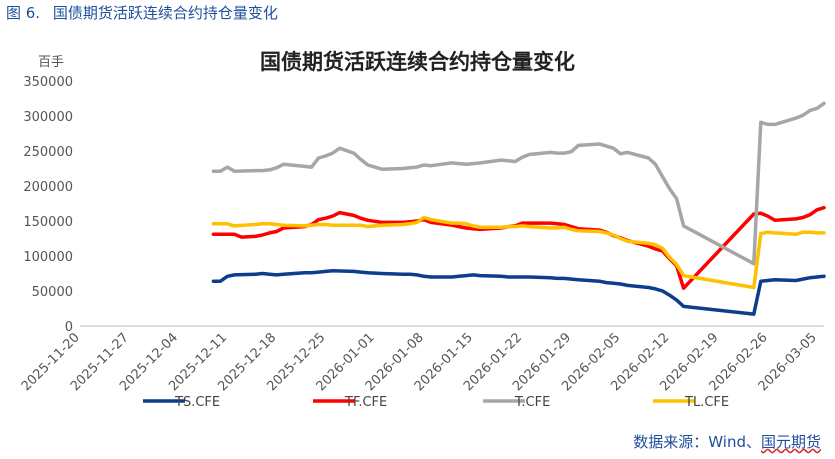 This screenshot has height=459, width=835. What do you see at coordinates (52, 292) in the screenshot?
I see `y-tick-label: 50000` at bounding box center [52, 292].